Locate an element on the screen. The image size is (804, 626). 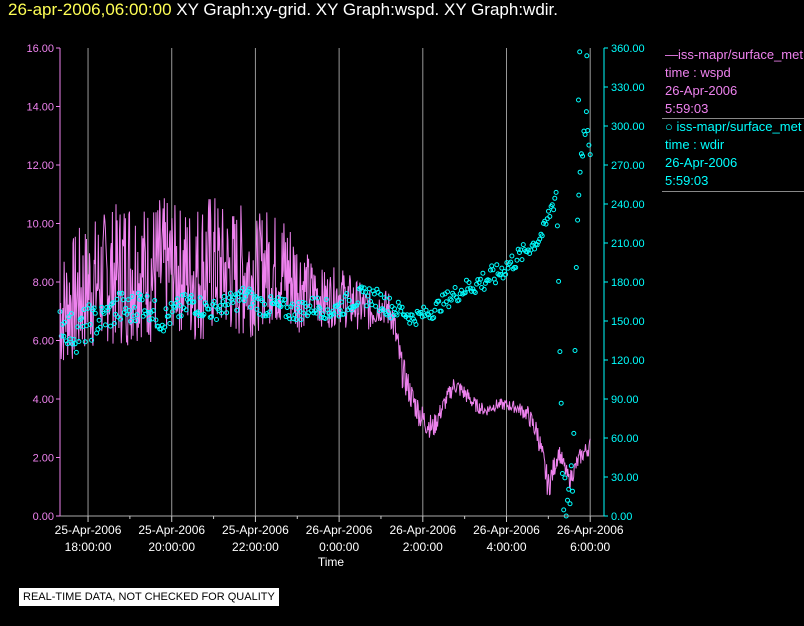
y-left-tick-label: 12.00 is located at coordinates (40, 166).